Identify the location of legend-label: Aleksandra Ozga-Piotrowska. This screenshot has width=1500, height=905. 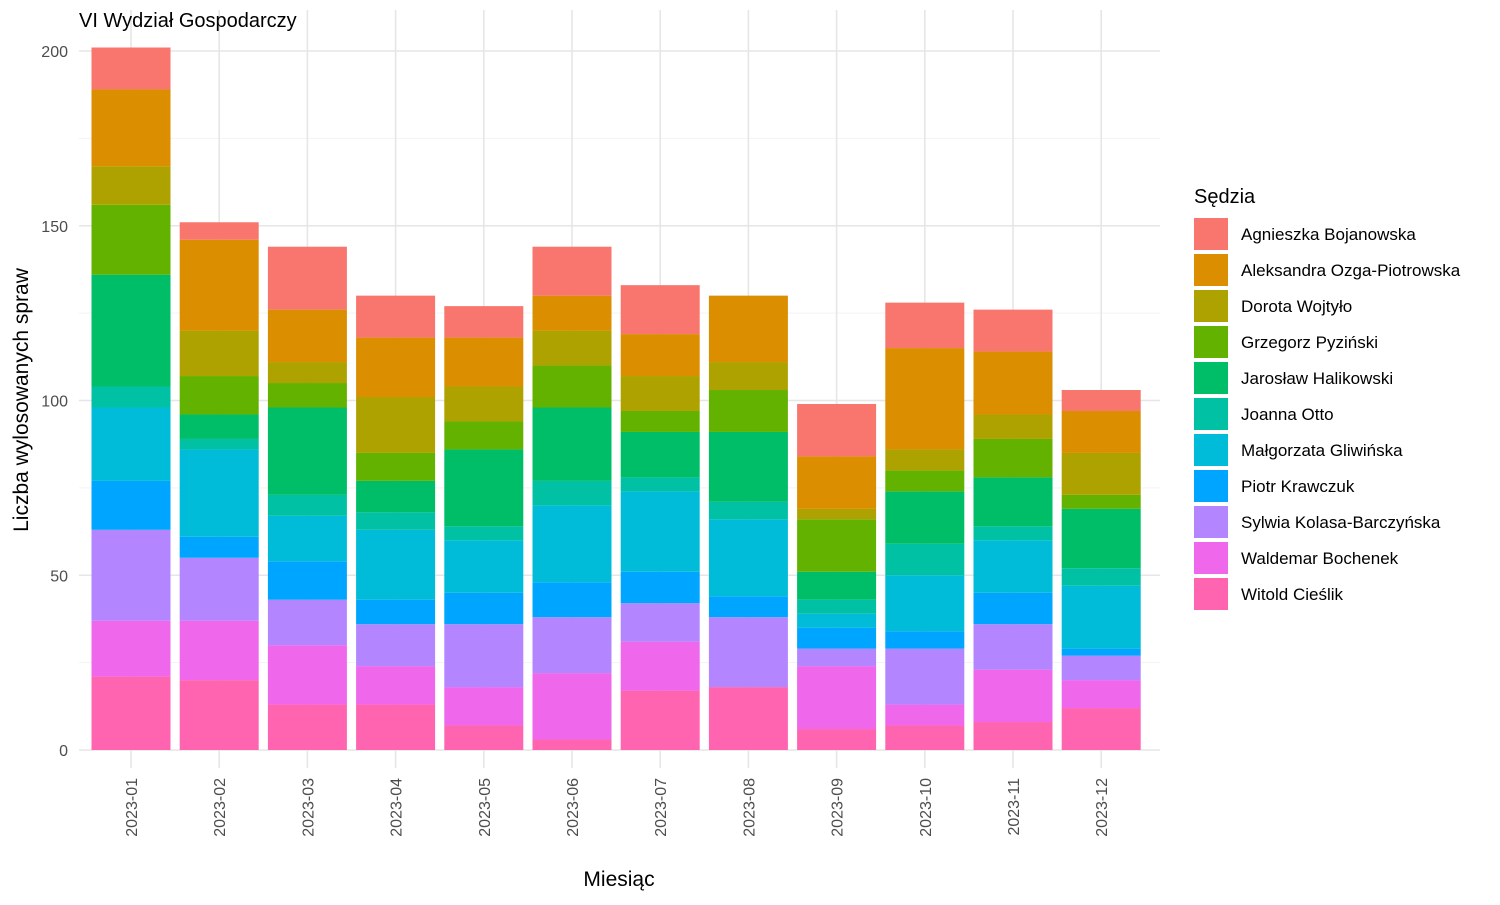
(1351, 270).